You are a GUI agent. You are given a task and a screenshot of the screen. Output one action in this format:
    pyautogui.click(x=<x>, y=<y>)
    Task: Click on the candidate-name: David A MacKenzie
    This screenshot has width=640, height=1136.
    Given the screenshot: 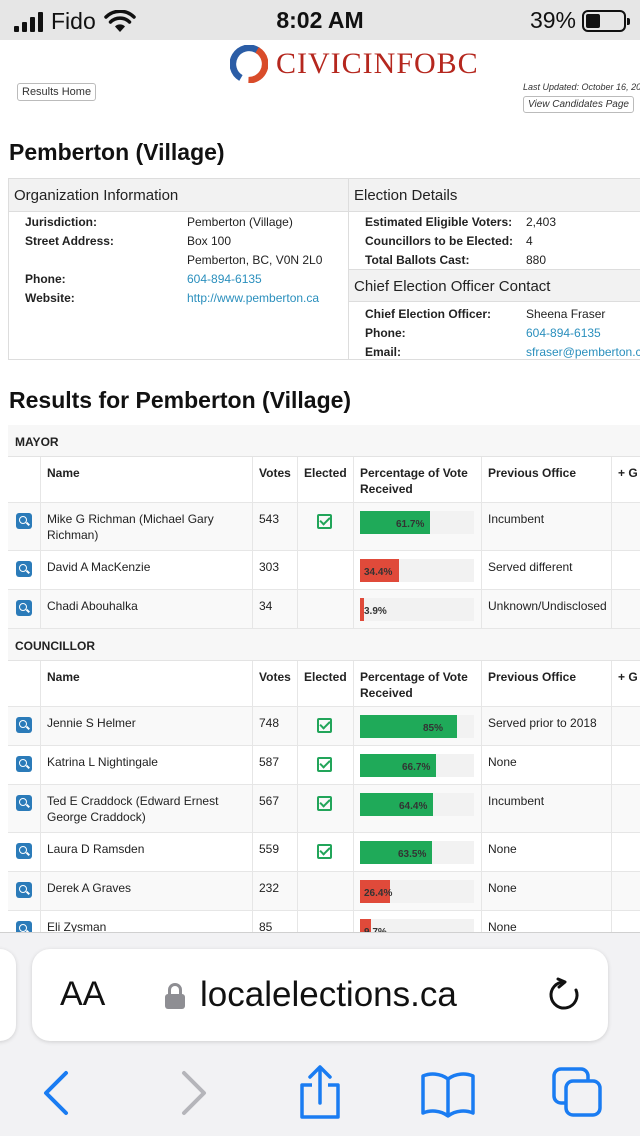 What is the action you would take?
    pyautogui.click(x=147, y=570)
    